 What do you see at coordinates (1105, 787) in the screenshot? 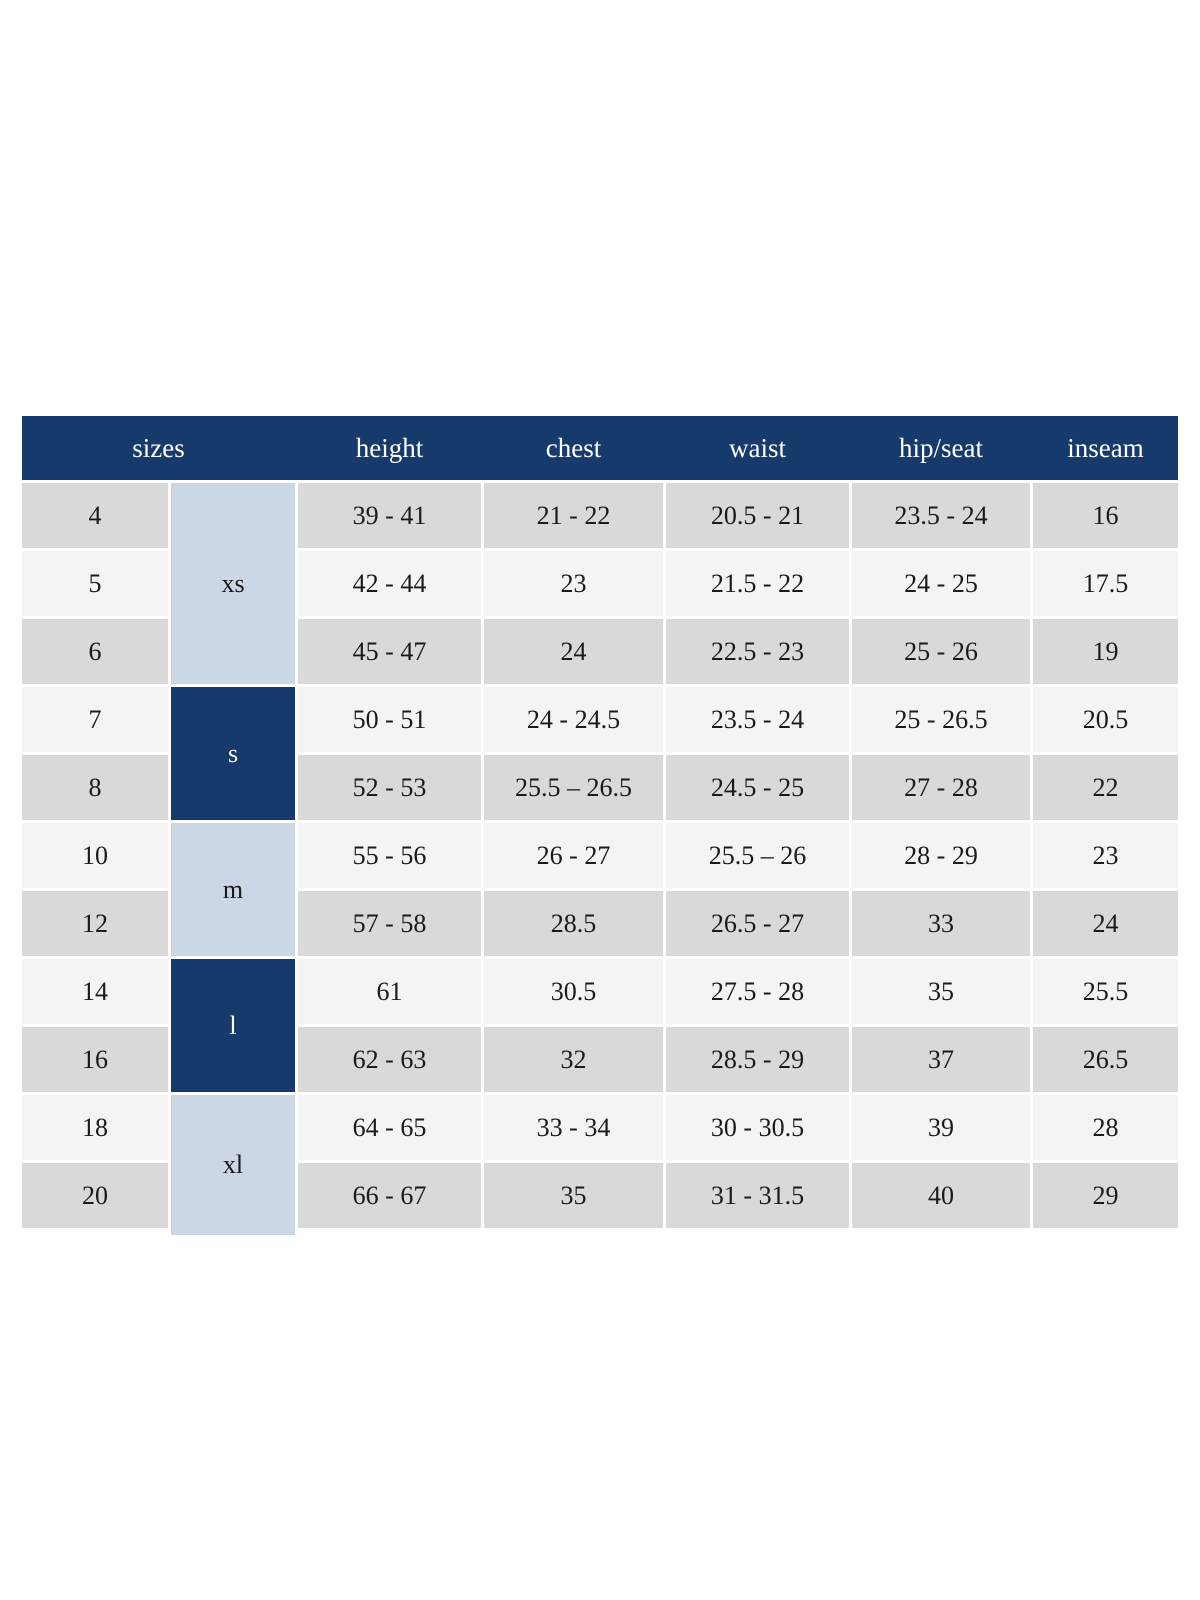
I see `inseam-cell: 22` at bounding box center [1105, 787].